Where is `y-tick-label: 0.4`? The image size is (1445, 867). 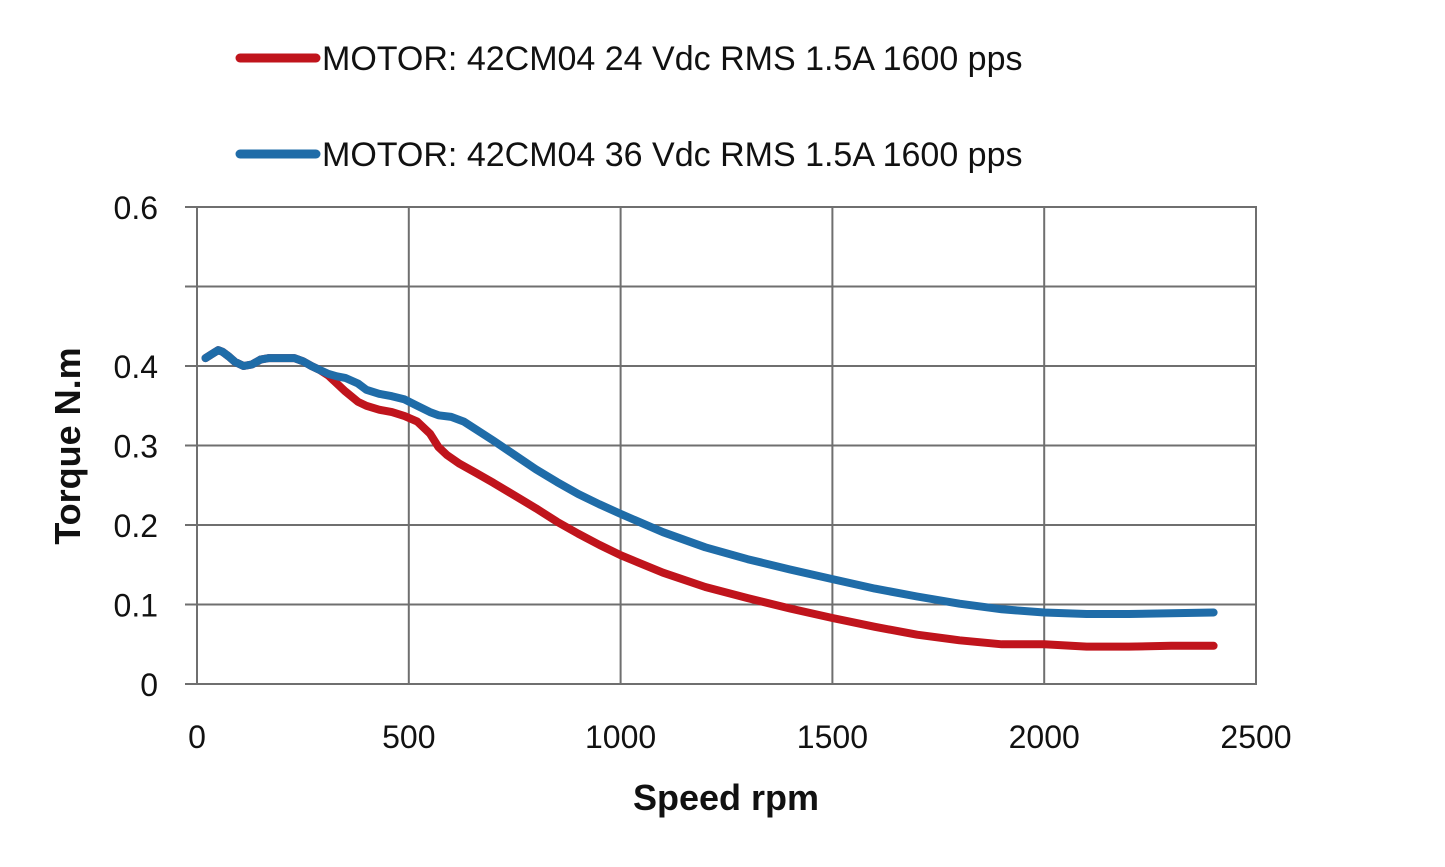
y-tick-label: 0.4 is located at coordinates (136, 367).